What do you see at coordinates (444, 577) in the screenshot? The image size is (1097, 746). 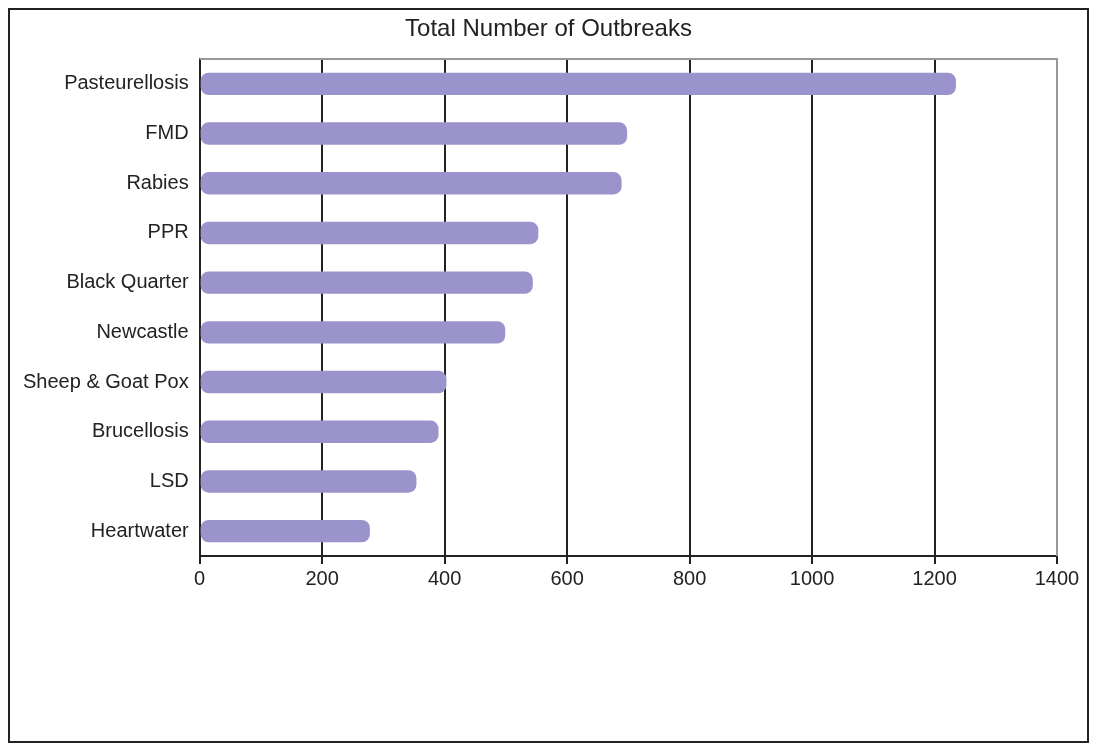 I see `x-tick-label: 400` at bounding box center [444, 577].